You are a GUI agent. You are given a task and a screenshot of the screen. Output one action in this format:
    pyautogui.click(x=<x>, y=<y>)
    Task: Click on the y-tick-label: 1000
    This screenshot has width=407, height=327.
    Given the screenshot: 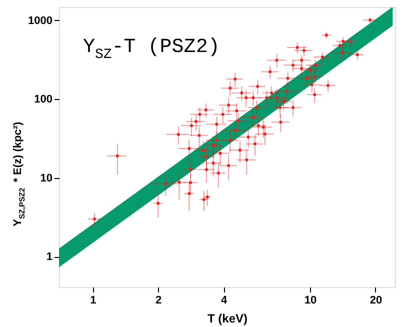 What is the action you would take?
    pyautogui.click(x=40, y=20)
    